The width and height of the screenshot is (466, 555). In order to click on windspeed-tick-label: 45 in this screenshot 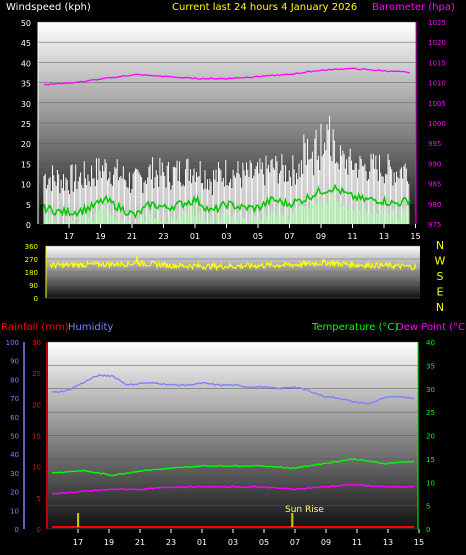, I will do `click(26, 43)`.